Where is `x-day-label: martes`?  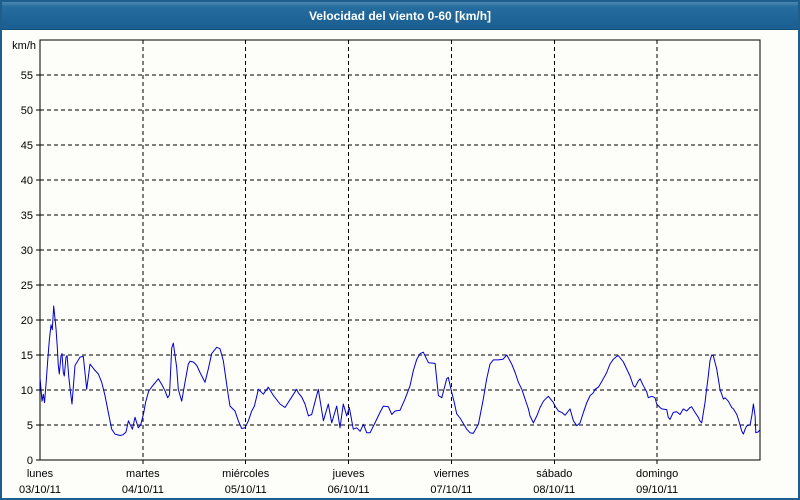
x-day-label: martes is located at coordinates (143, 474).